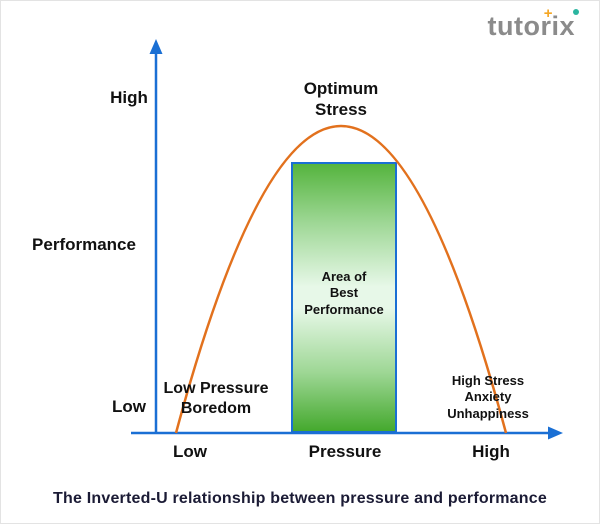 This screenshot has height=524, width=600. What do you see at coordinates (488, 380) in the screenshot?
I see `high-stress-line1: High Stress` at bounding box center [488, 380].